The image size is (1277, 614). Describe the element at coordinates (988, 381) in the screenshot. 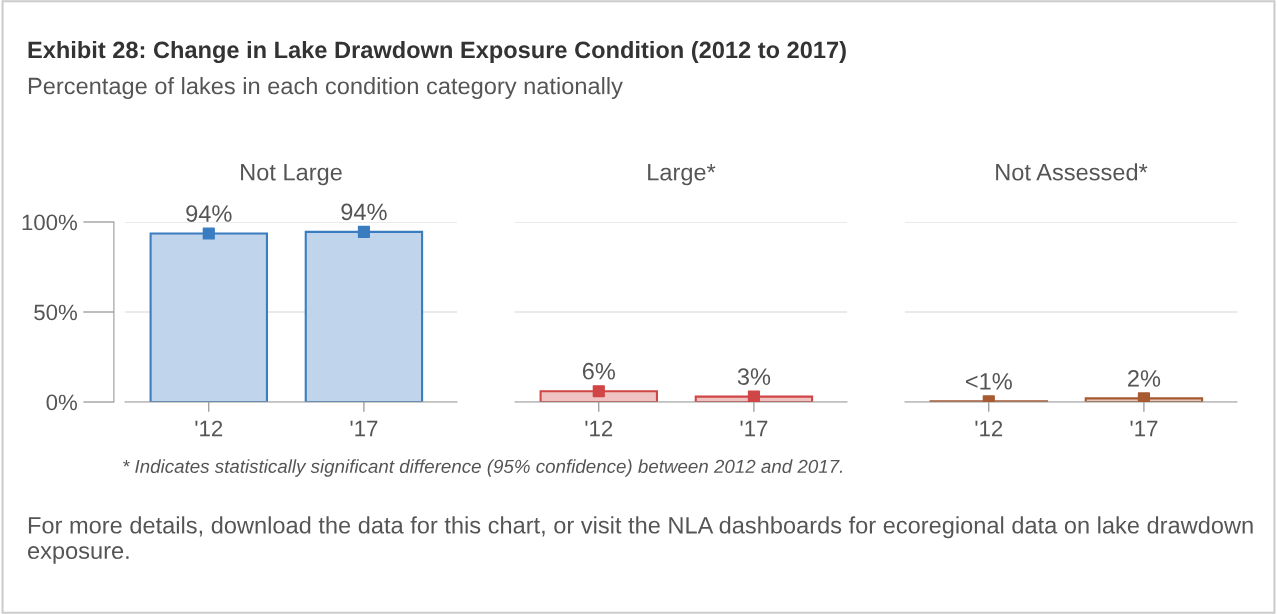

I see `data-label: <1%` at that location.